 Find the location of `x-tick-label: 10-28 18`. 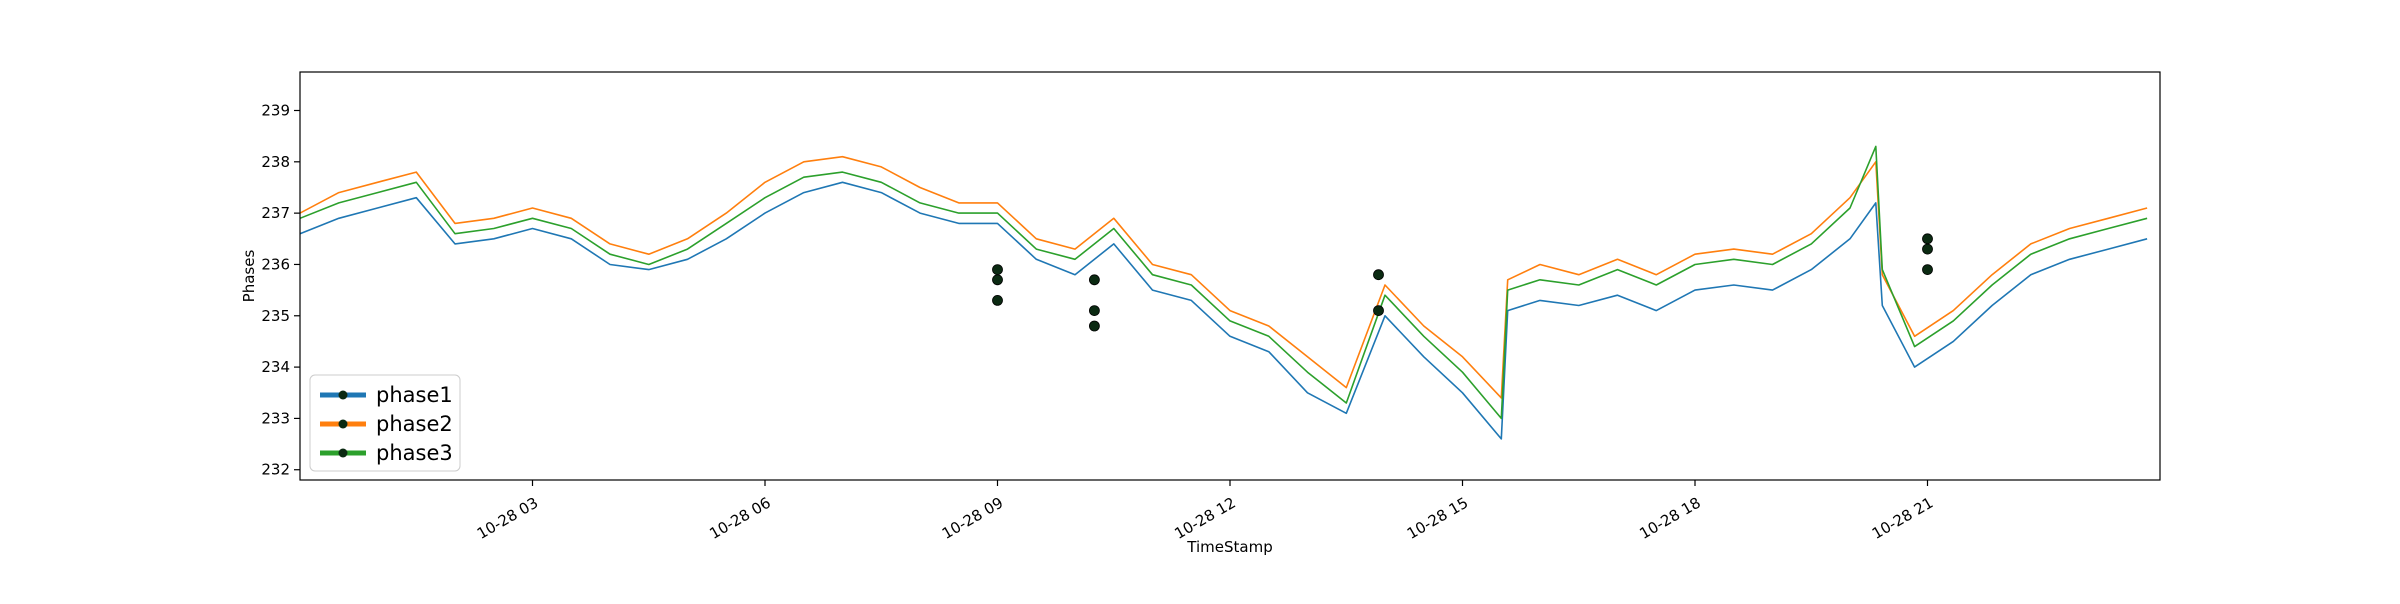

x-tick-label: 10-28 18 is located at coordinates (1669, 518).